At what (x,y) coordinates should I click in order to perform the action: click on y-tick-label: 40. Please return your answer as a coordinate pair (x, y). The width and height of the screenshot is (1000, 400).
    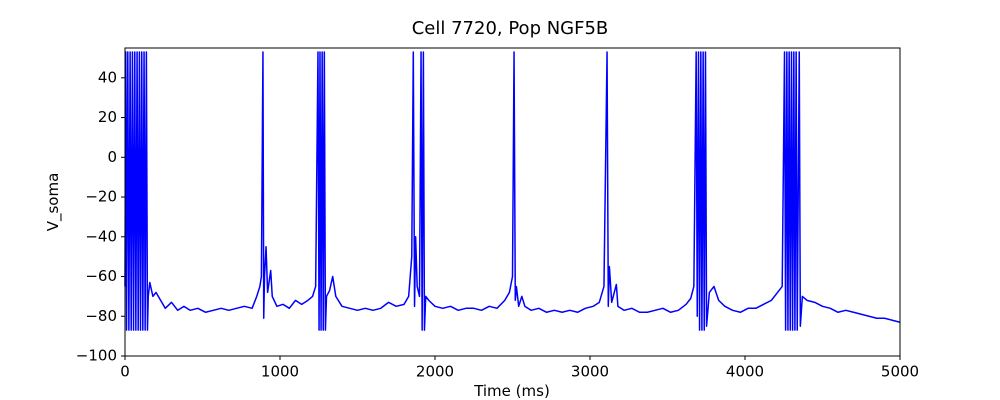
    Looking at the image, I should click on (107, 77).